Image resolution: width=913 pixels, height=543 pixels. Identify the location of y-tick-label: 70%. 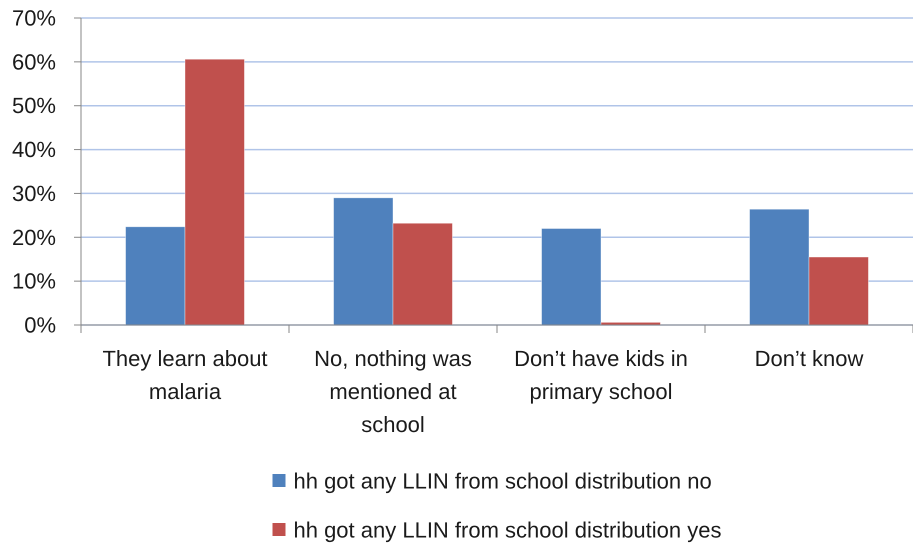
(34, 18).